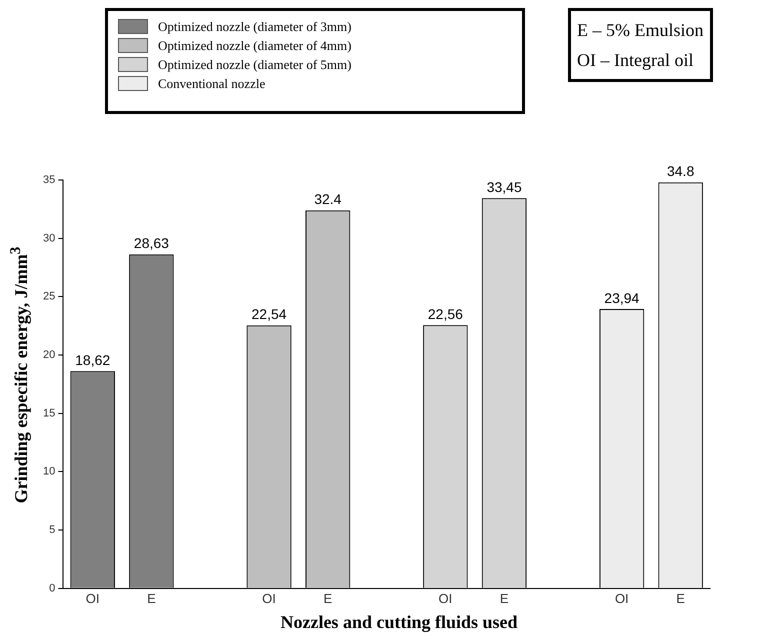  What do you see at coordinates (640, 30) in the screenshot?
I see `text: E – 5% Emulsion` at bounding box center [640, 30].